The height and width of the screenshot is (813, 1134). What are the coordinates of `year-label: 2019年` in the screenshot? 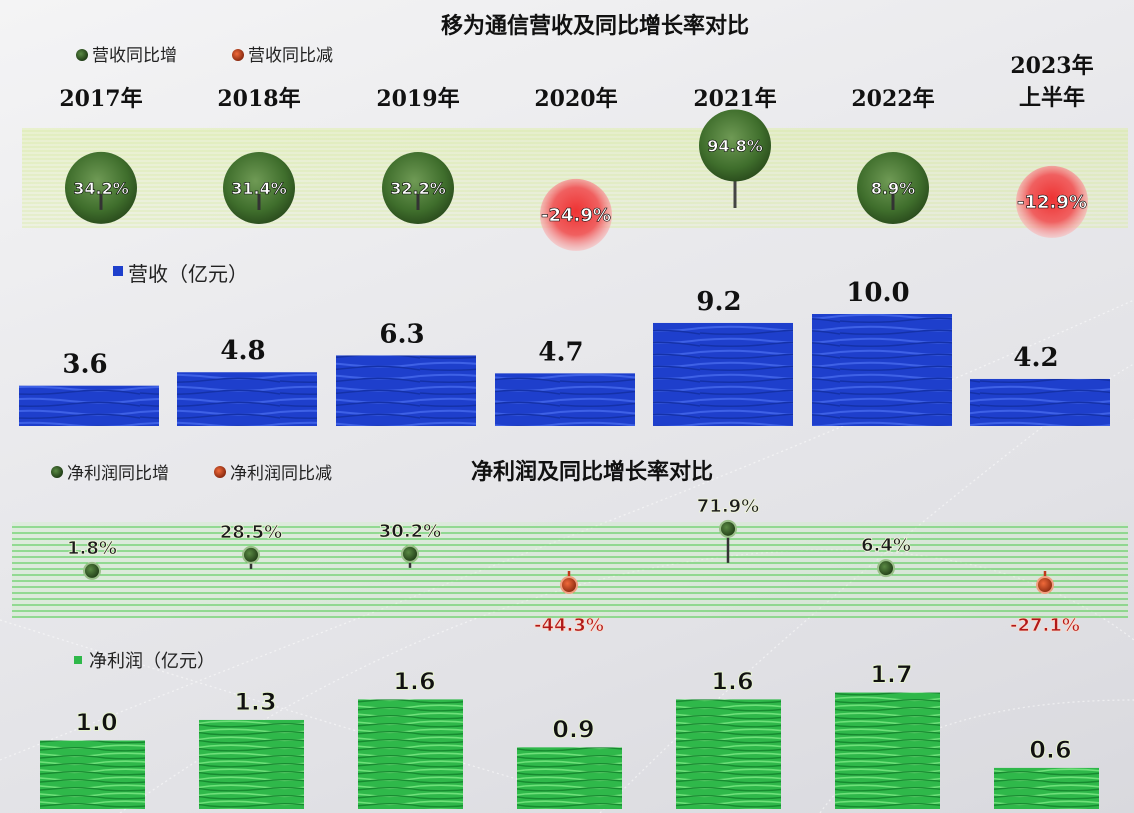 It's located at (417, 99).